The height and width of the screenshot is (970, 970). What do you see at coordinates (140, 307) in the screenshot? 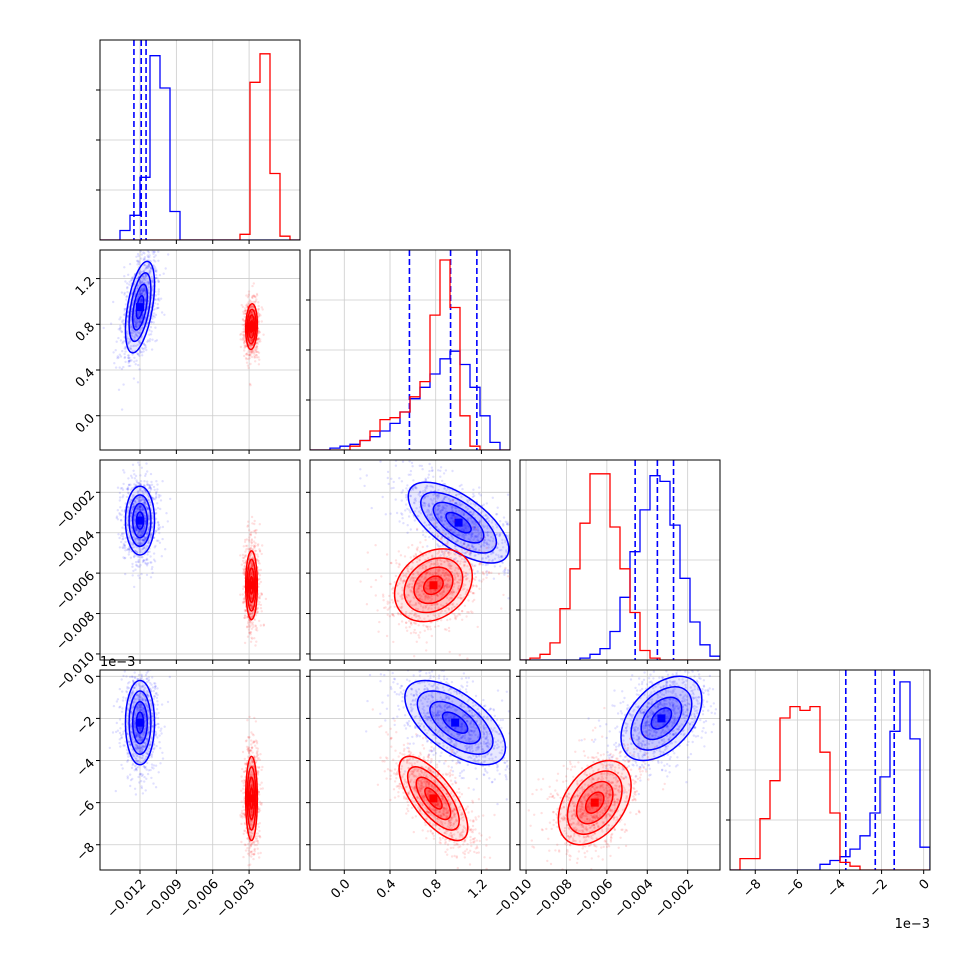
I see `contour-line` at bounding box center [140, 307].